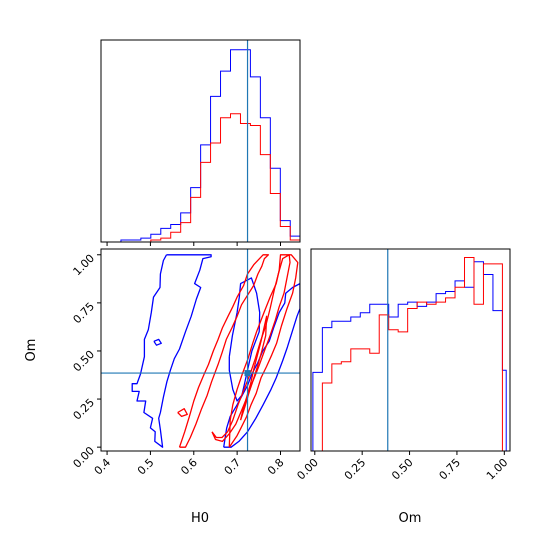 The height and width of the screenshot is (550, 550). I want to click on om-x-tick-label-2: 0.50, so click(402, 469).